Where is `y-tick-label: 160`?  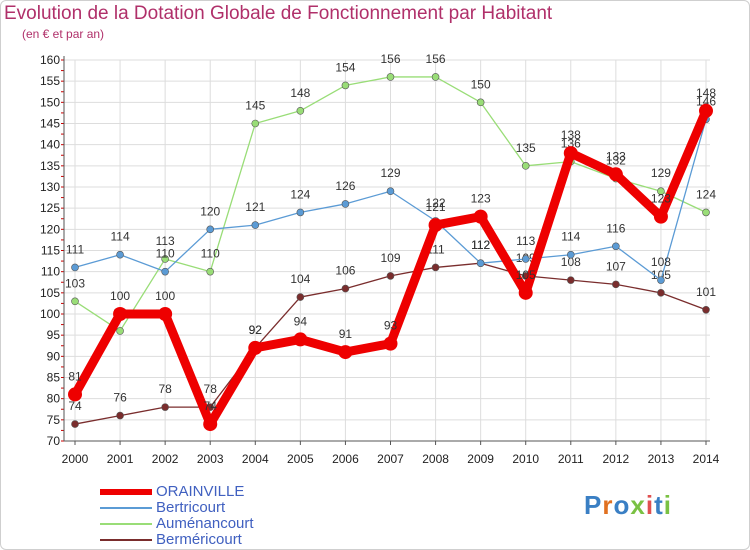
y-tick-label: 160 is located at coordinates (50, 60).